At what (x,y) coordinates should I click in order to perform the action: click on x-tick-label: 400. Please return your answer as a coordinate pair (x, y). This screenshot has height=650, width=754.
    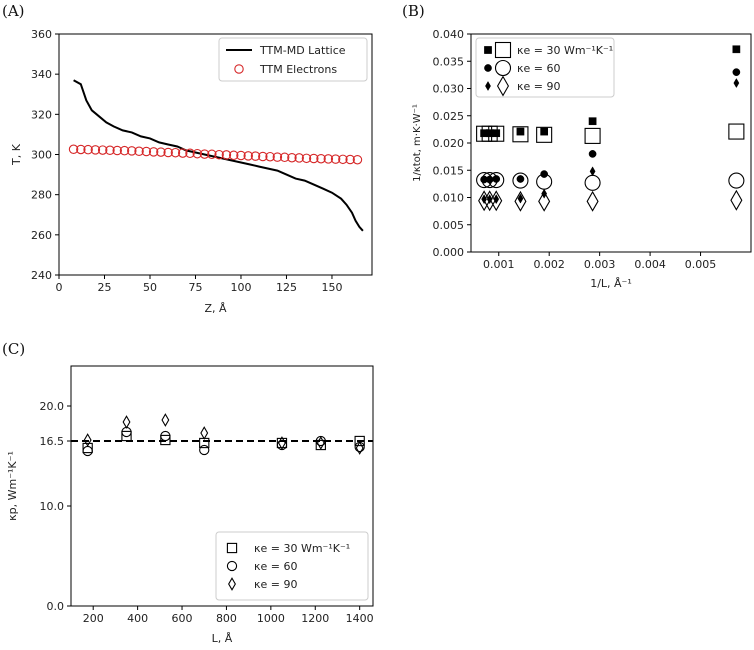
    Looking at the image, I should click on (137, 618).